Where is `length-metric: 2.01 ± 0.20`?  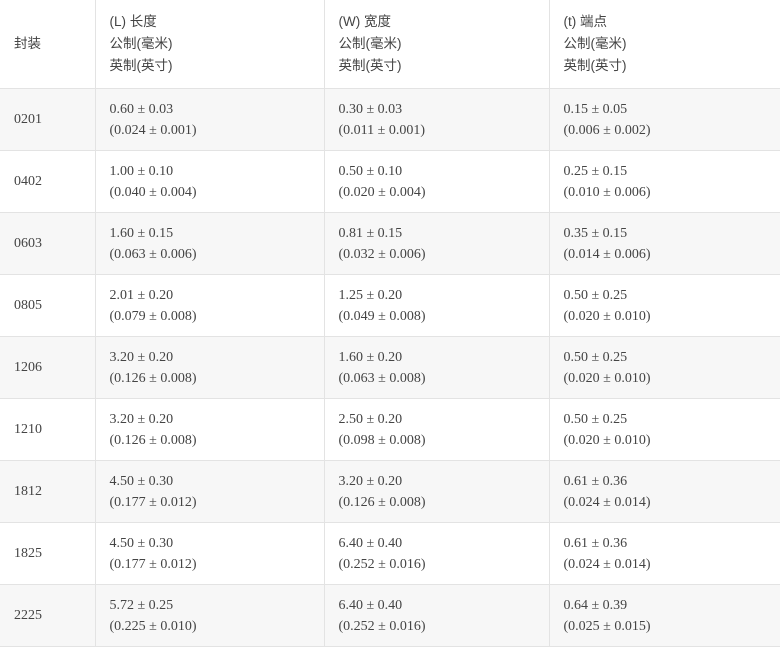 length-metric: 2.01 ± 0.20 is located at coordinates (217, 295).